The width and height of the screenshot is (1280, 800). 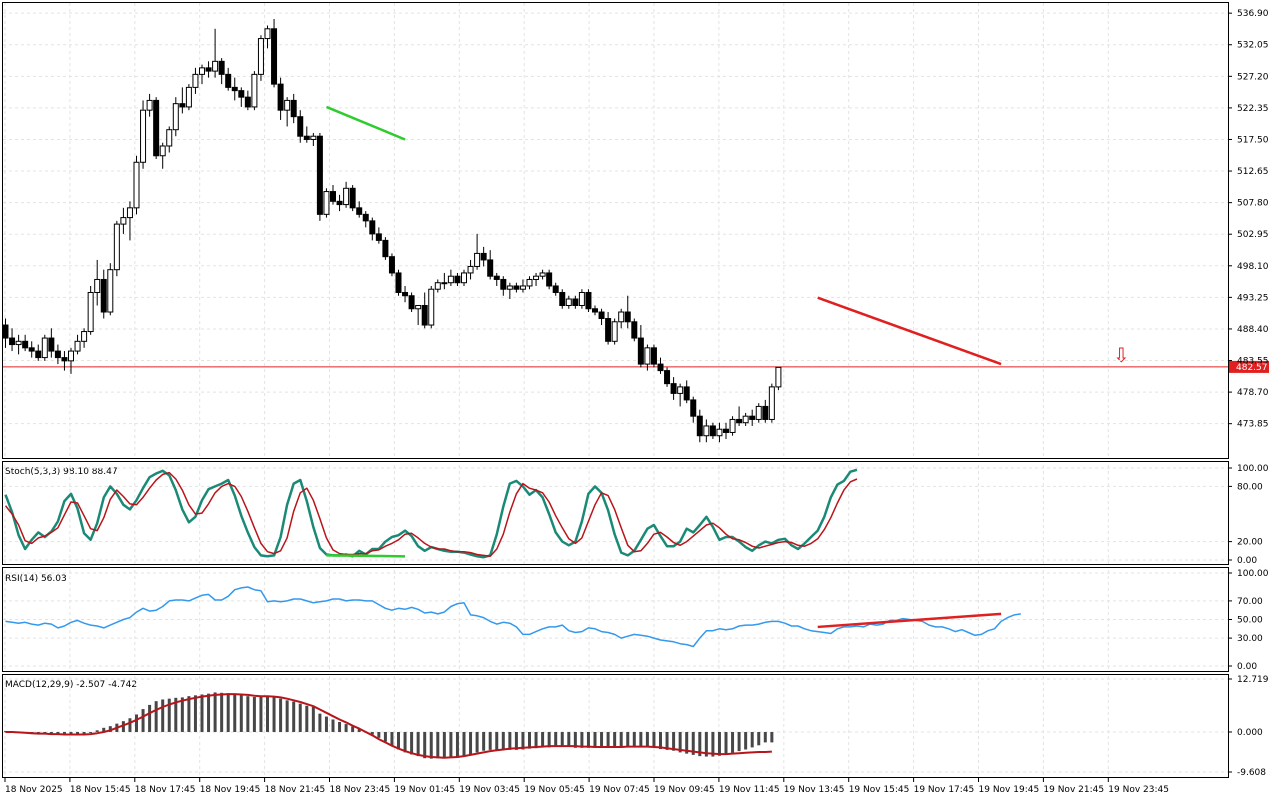 What do you see at coordinates (1253, 393) in the screenshot?
I see `y-tick-label-price: 478.70` at bounding box center [1253, 393].